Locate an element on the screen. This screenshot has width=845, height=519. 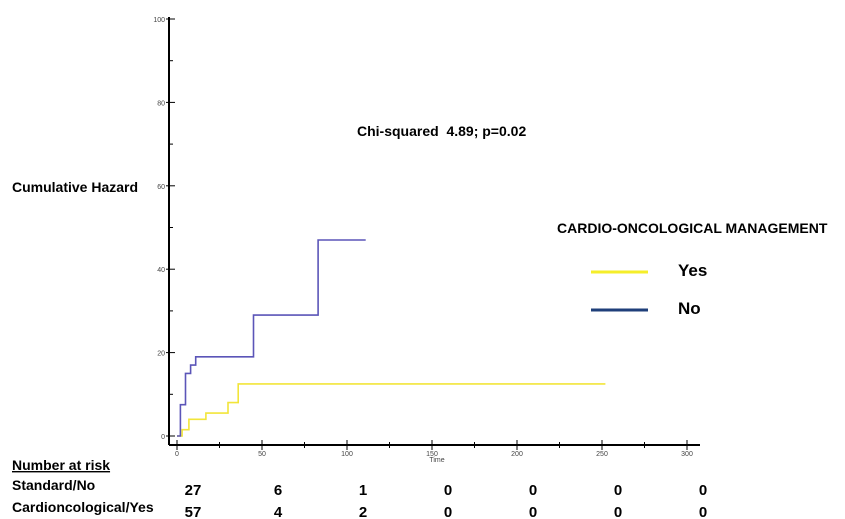
x-tick-label-300: 300 is located at coordinates (687, 454).